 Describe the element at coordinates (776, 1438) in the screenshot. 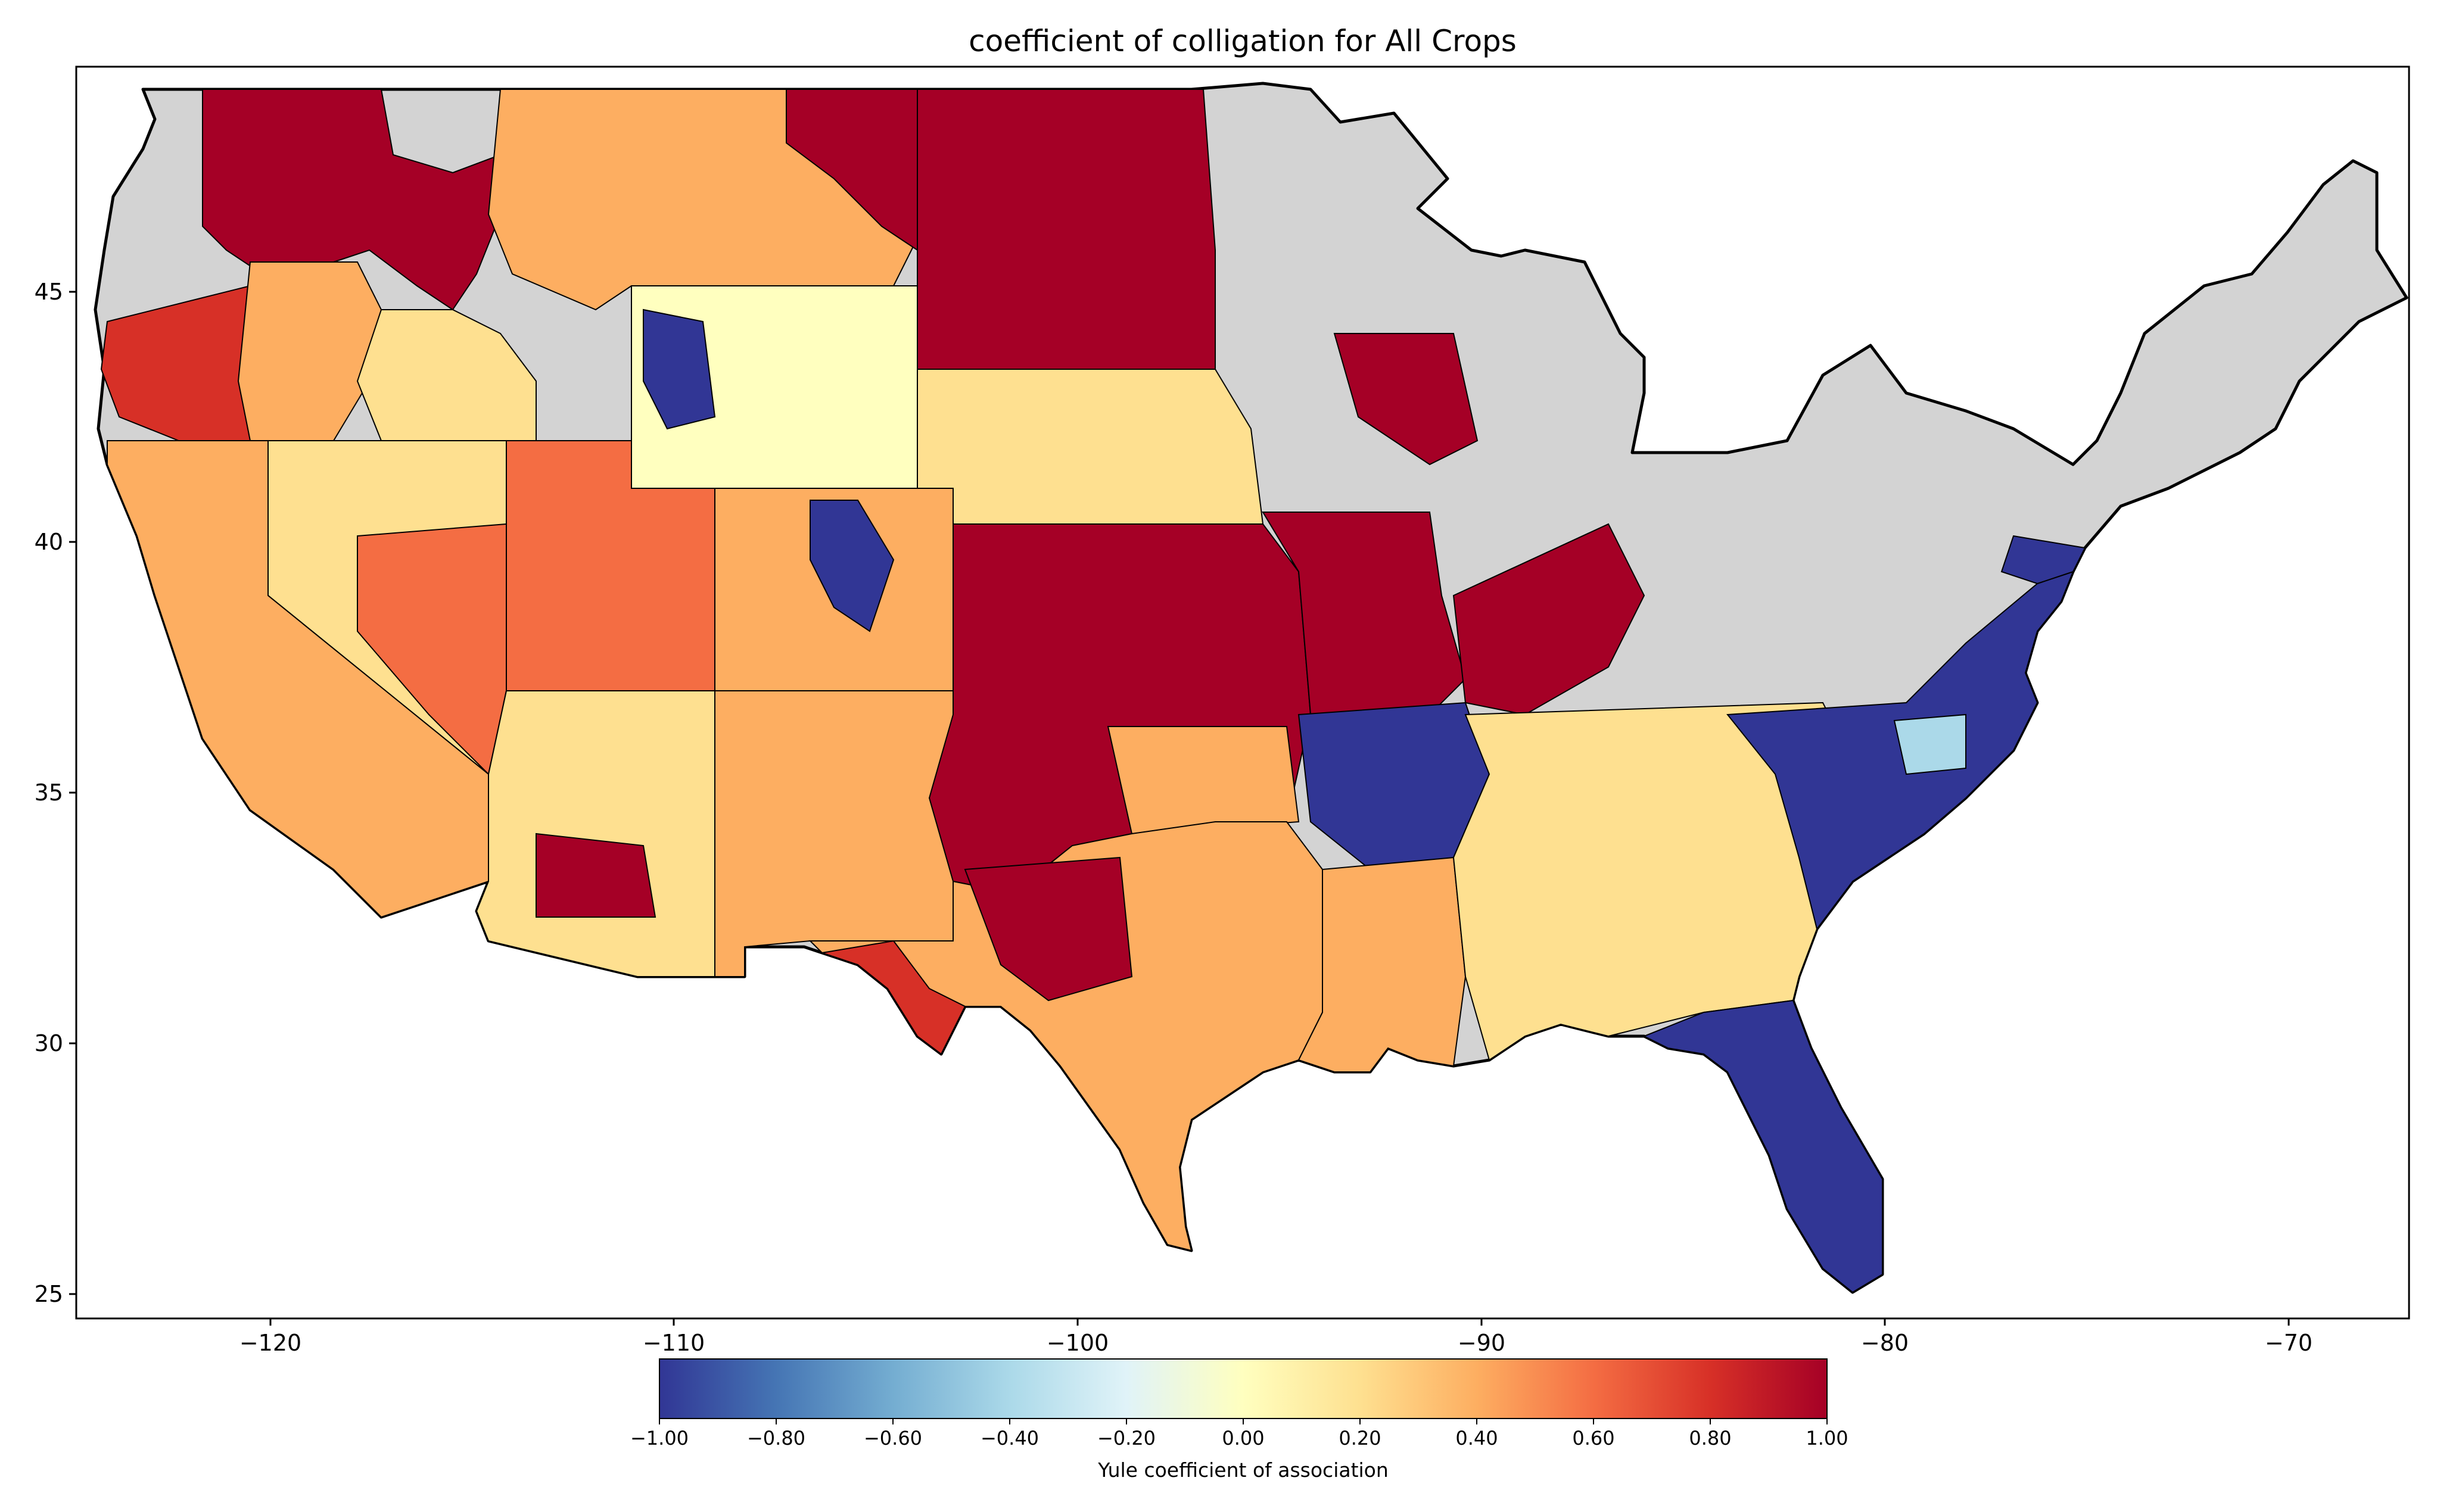

I see `colorbar-tick-label: −0.80` at that location.